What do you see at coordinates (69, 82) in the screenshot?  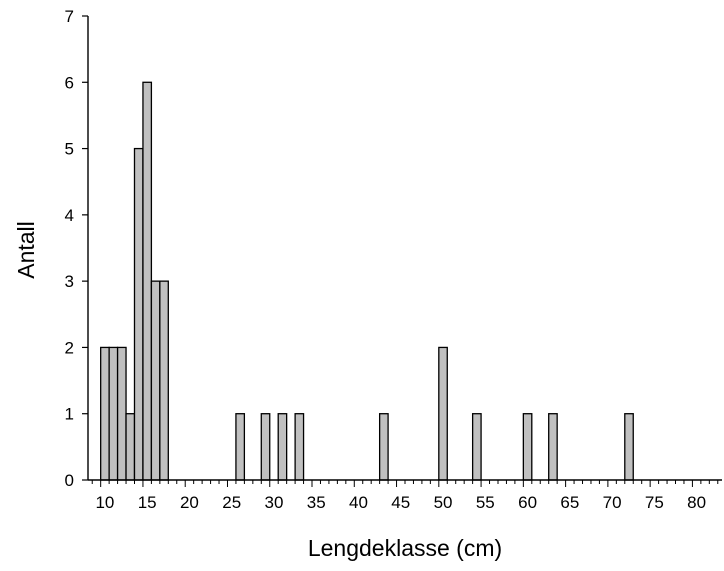 I see `y-tick-label-6: 6` at bounding box center [69, 82].